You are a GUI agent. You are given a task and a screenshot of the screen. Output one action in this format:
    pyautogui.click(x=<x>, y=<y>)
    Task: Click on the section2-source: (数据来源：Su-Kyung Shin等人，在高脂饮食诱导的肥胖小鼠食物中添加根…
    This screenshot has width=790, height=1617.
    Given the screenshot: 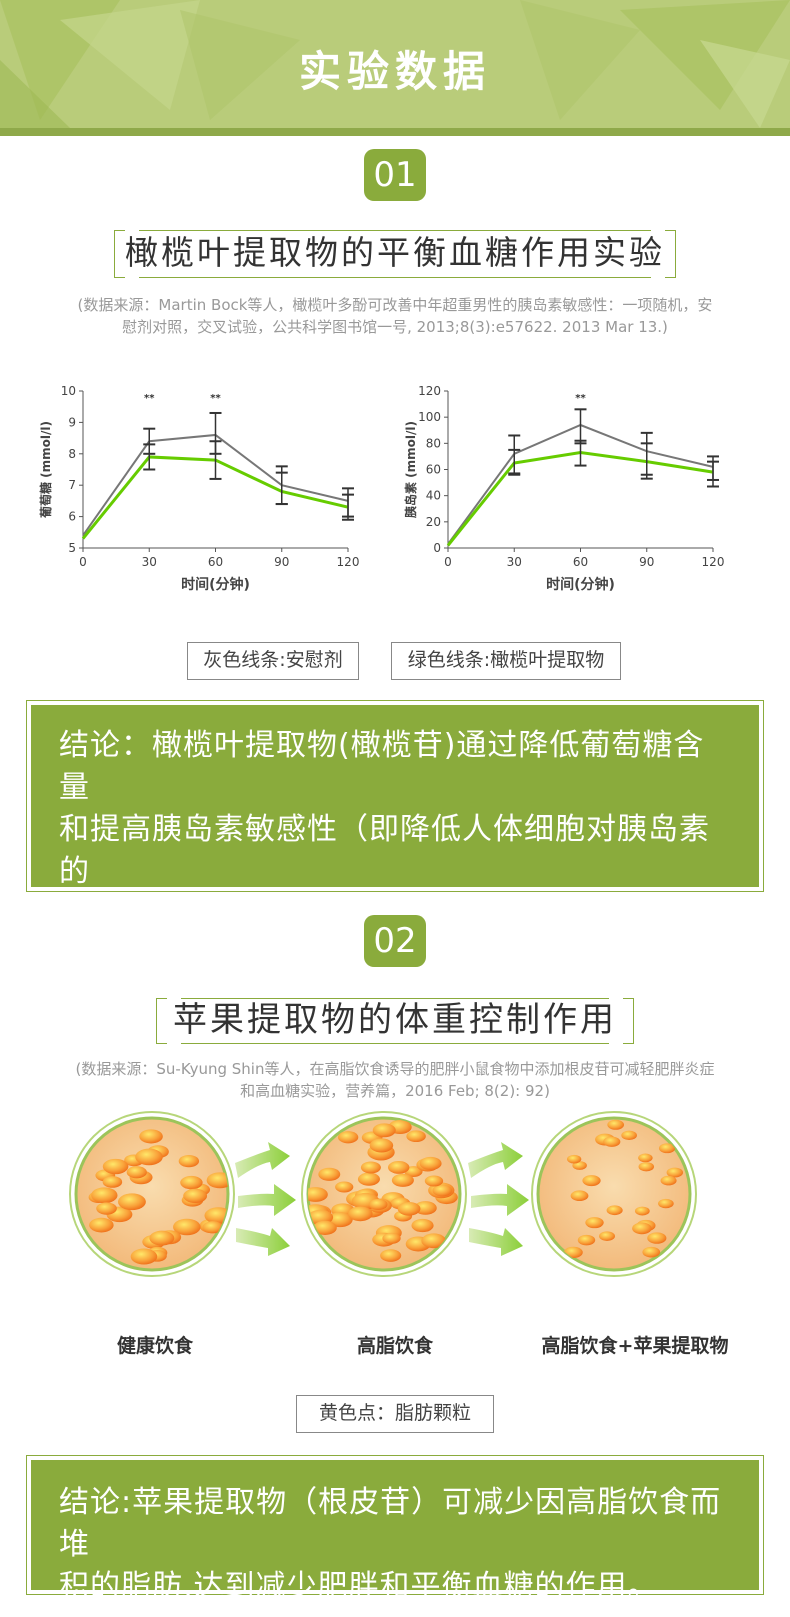 What is the action you would take?
    pyautogui.click(x=395, y=1080)
    